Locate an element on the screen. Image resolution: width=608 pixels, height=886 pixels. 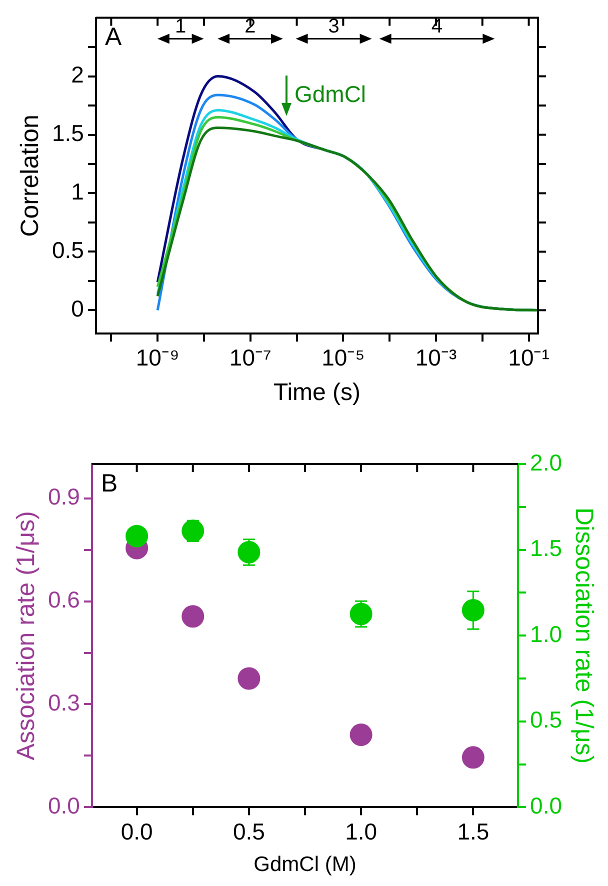
y-tick-label: 2 is located at coordinates (77, 75).